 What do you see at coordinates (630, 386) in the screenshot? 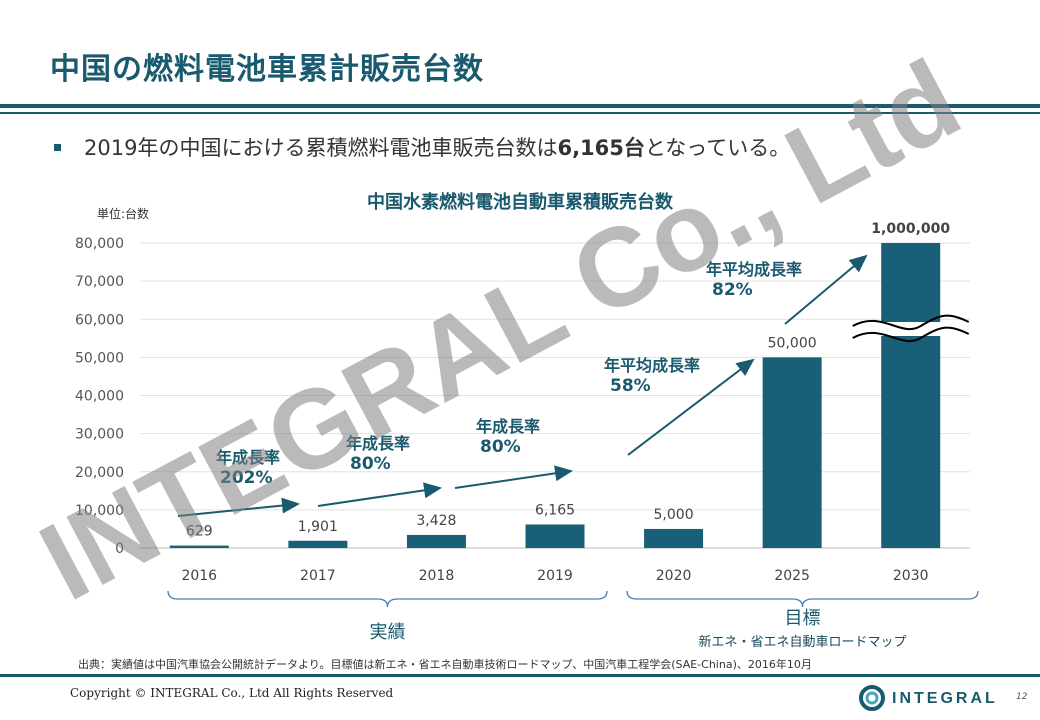
I see `growth-value: 58%` at bounding box center [630, 386].